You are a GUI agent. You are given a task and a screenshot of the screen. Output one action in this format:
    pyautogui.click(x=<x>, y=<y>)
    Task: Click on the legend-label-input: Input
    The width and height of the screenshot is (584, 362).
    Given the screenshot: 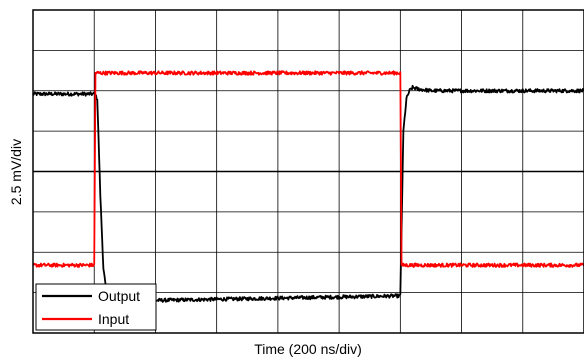 What is the action you would take?
    pyautogui.click(x=113, y=319)
    